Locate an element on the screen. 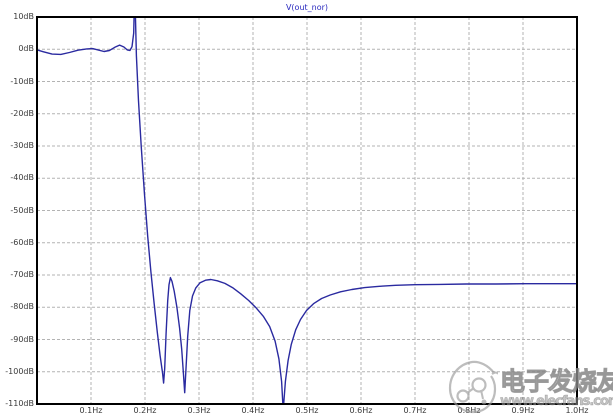 The height and width of the screenshot is (420, 613). x-tick-label: 0.9Hz is located at coordinates (523, 410).